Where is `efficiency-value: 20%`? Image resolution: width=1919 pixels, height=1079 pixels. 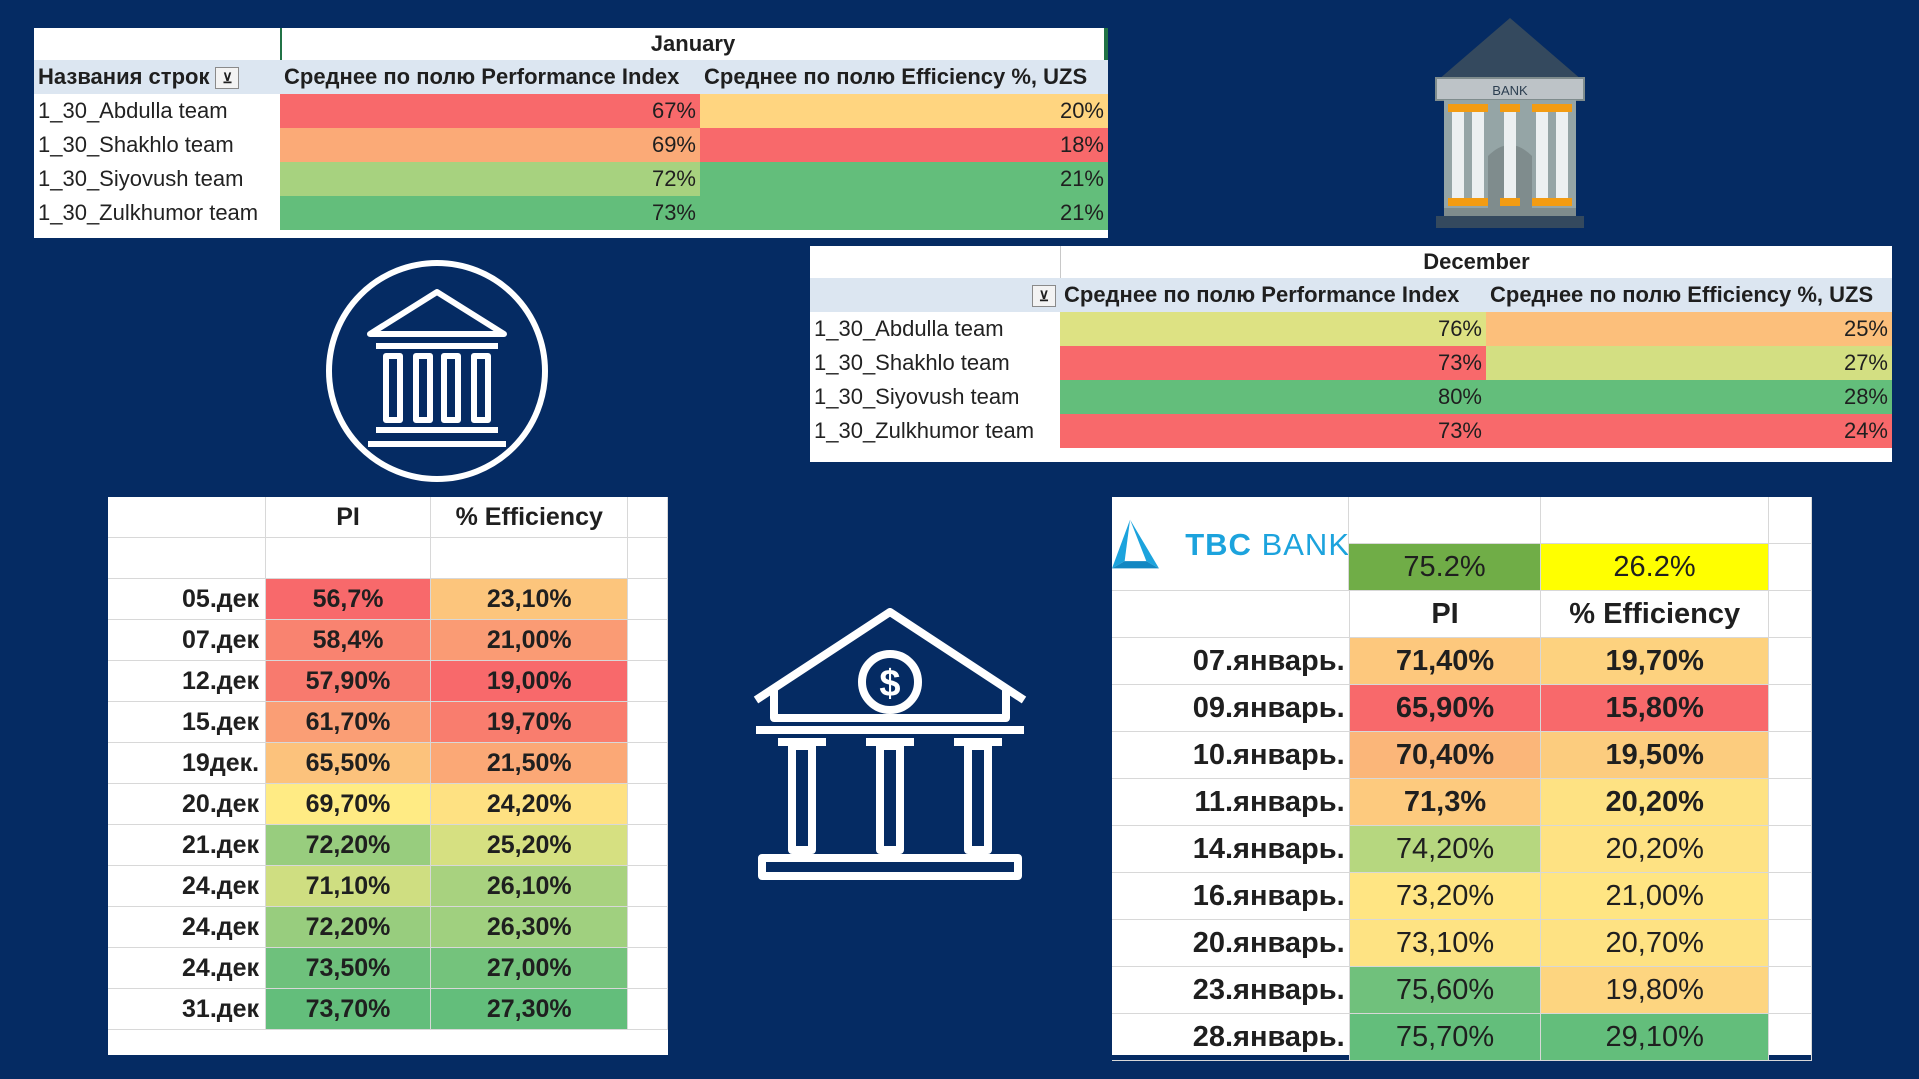
efficiency-value: 20% is located at coordinates (904, 111).